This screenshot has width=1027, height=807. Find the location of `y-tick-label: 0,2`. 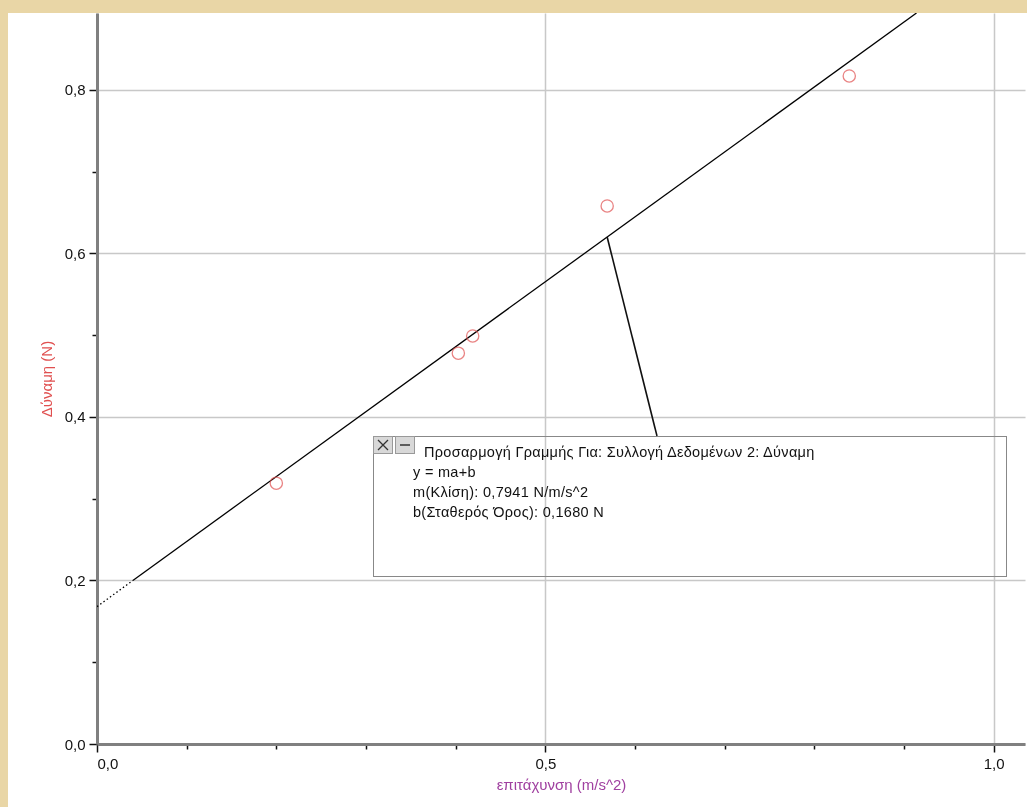

y-tick-label: 0,2 is located at coordinates (75, 580).